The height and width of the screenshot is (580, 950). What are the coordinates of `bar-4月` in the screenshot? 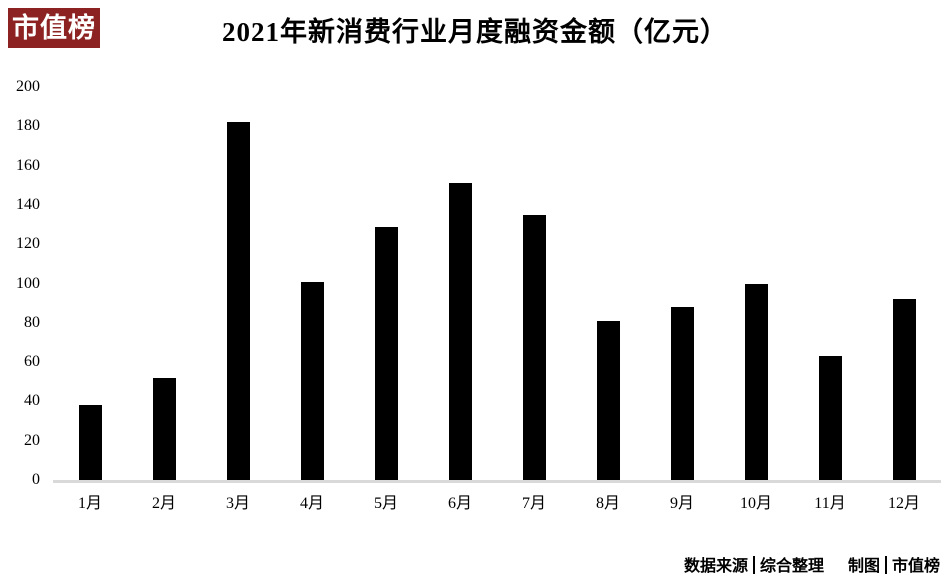 It's located at (312, 380).